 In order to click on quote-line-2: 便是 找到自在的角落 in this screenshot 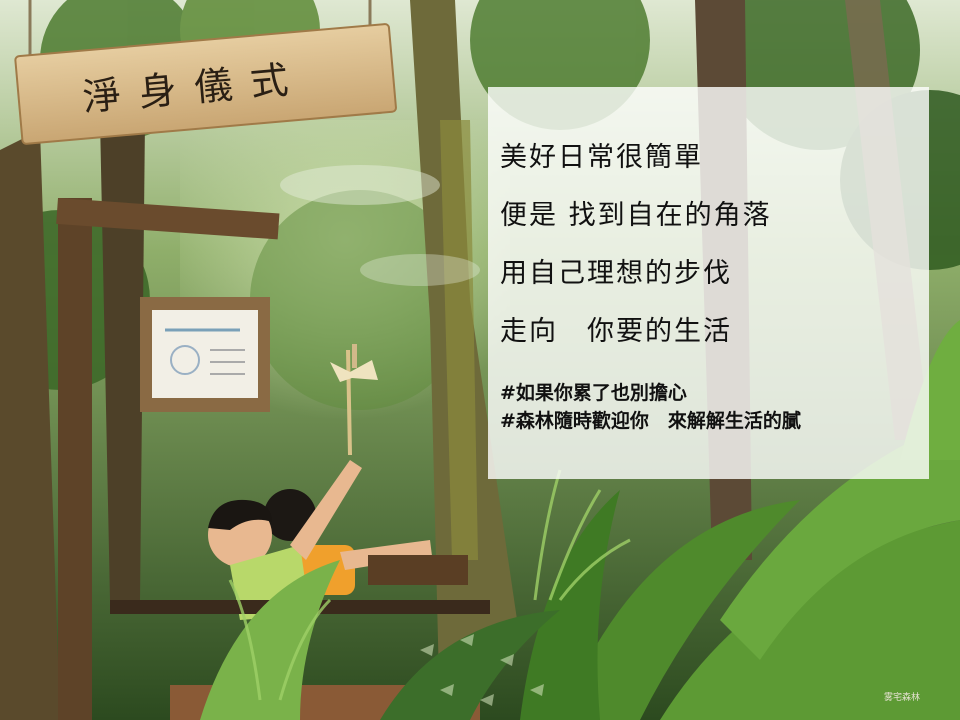, I will do `click(636, 215)`.